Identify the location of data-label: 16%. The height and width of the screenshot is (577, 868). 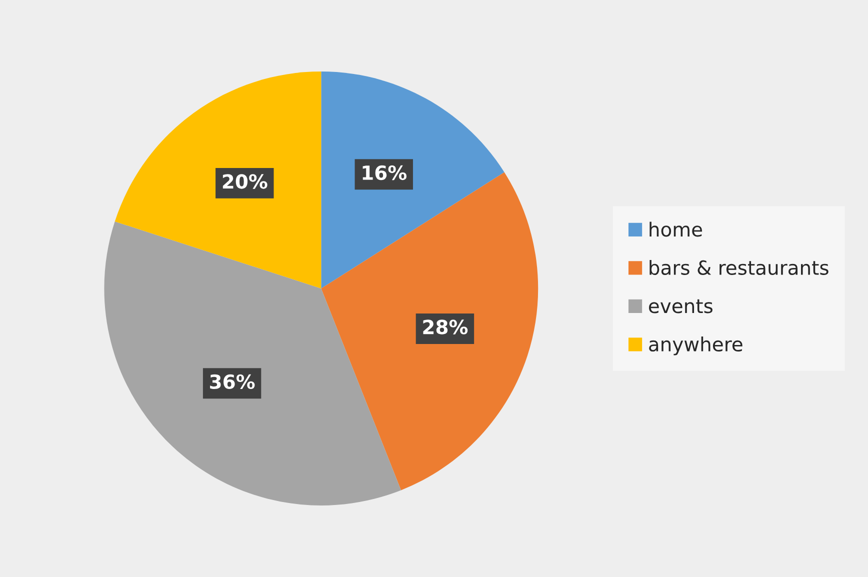
(384, 172).